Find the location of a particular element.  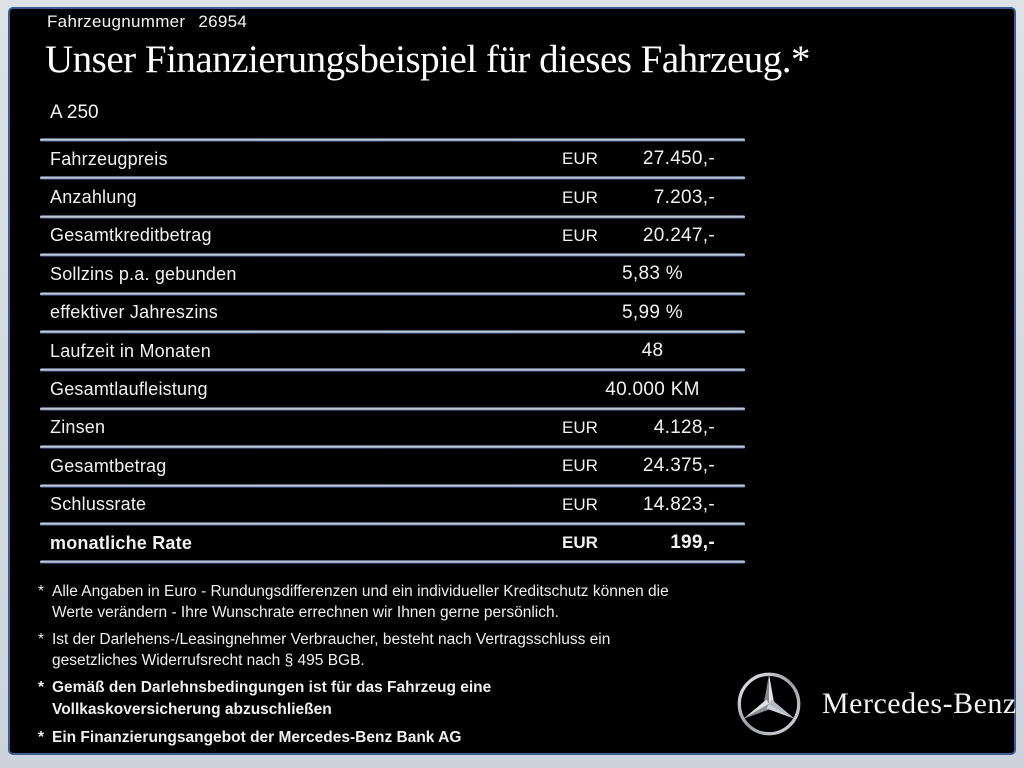

row-value: 27.450,- is located at coordinates (678, 159).